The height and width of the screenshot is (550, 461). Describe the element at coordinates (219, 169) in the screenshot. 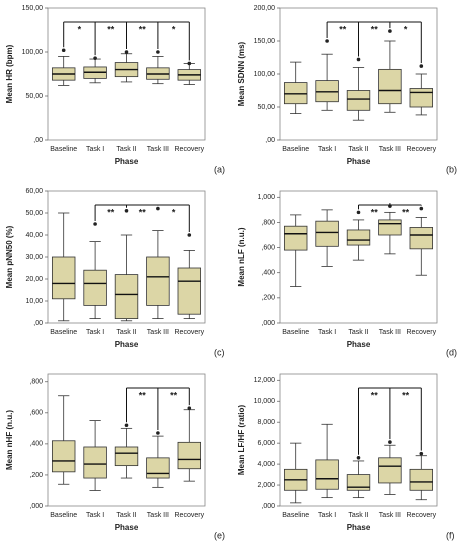

I see `panel-label: (a)` at that location.